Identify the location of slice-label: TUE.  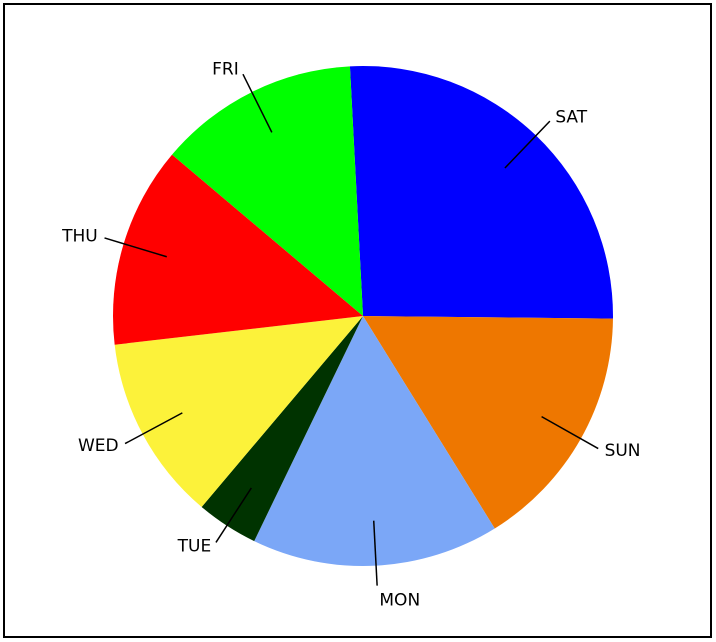
(194, 547).